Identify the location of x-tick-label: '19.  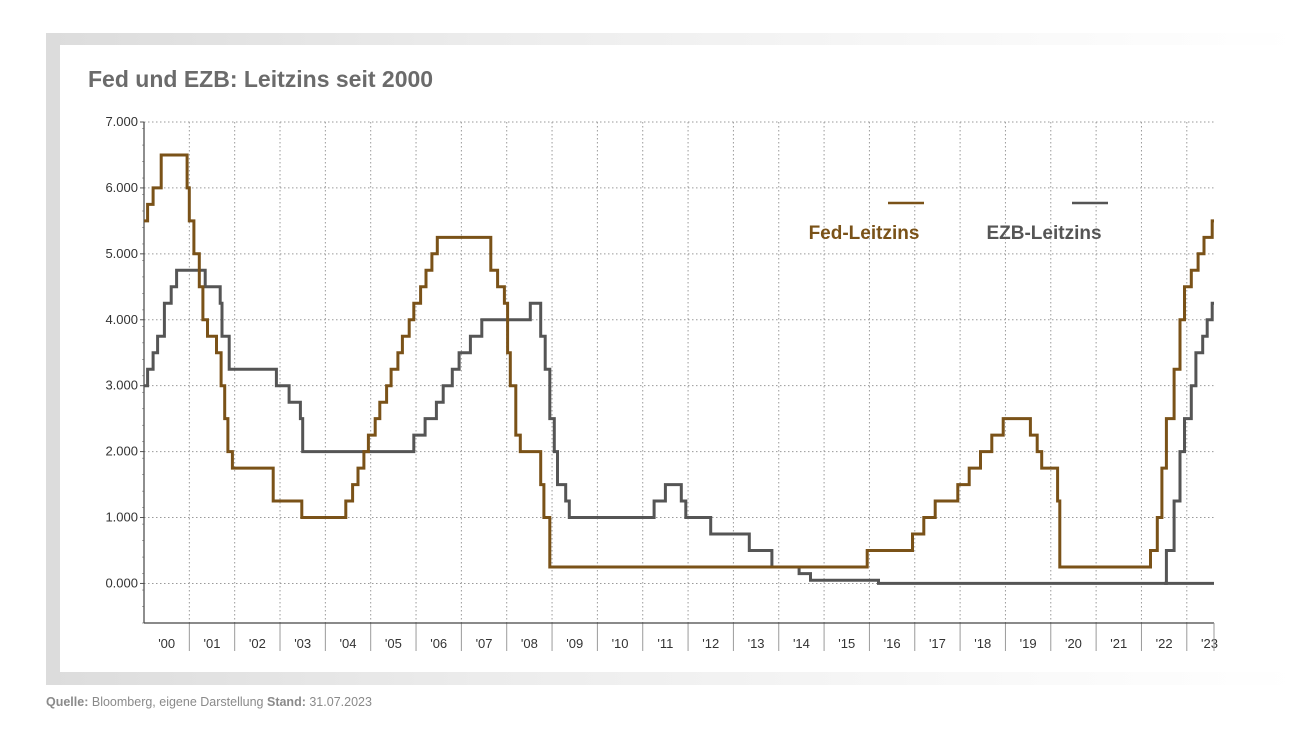
(1028, 643).